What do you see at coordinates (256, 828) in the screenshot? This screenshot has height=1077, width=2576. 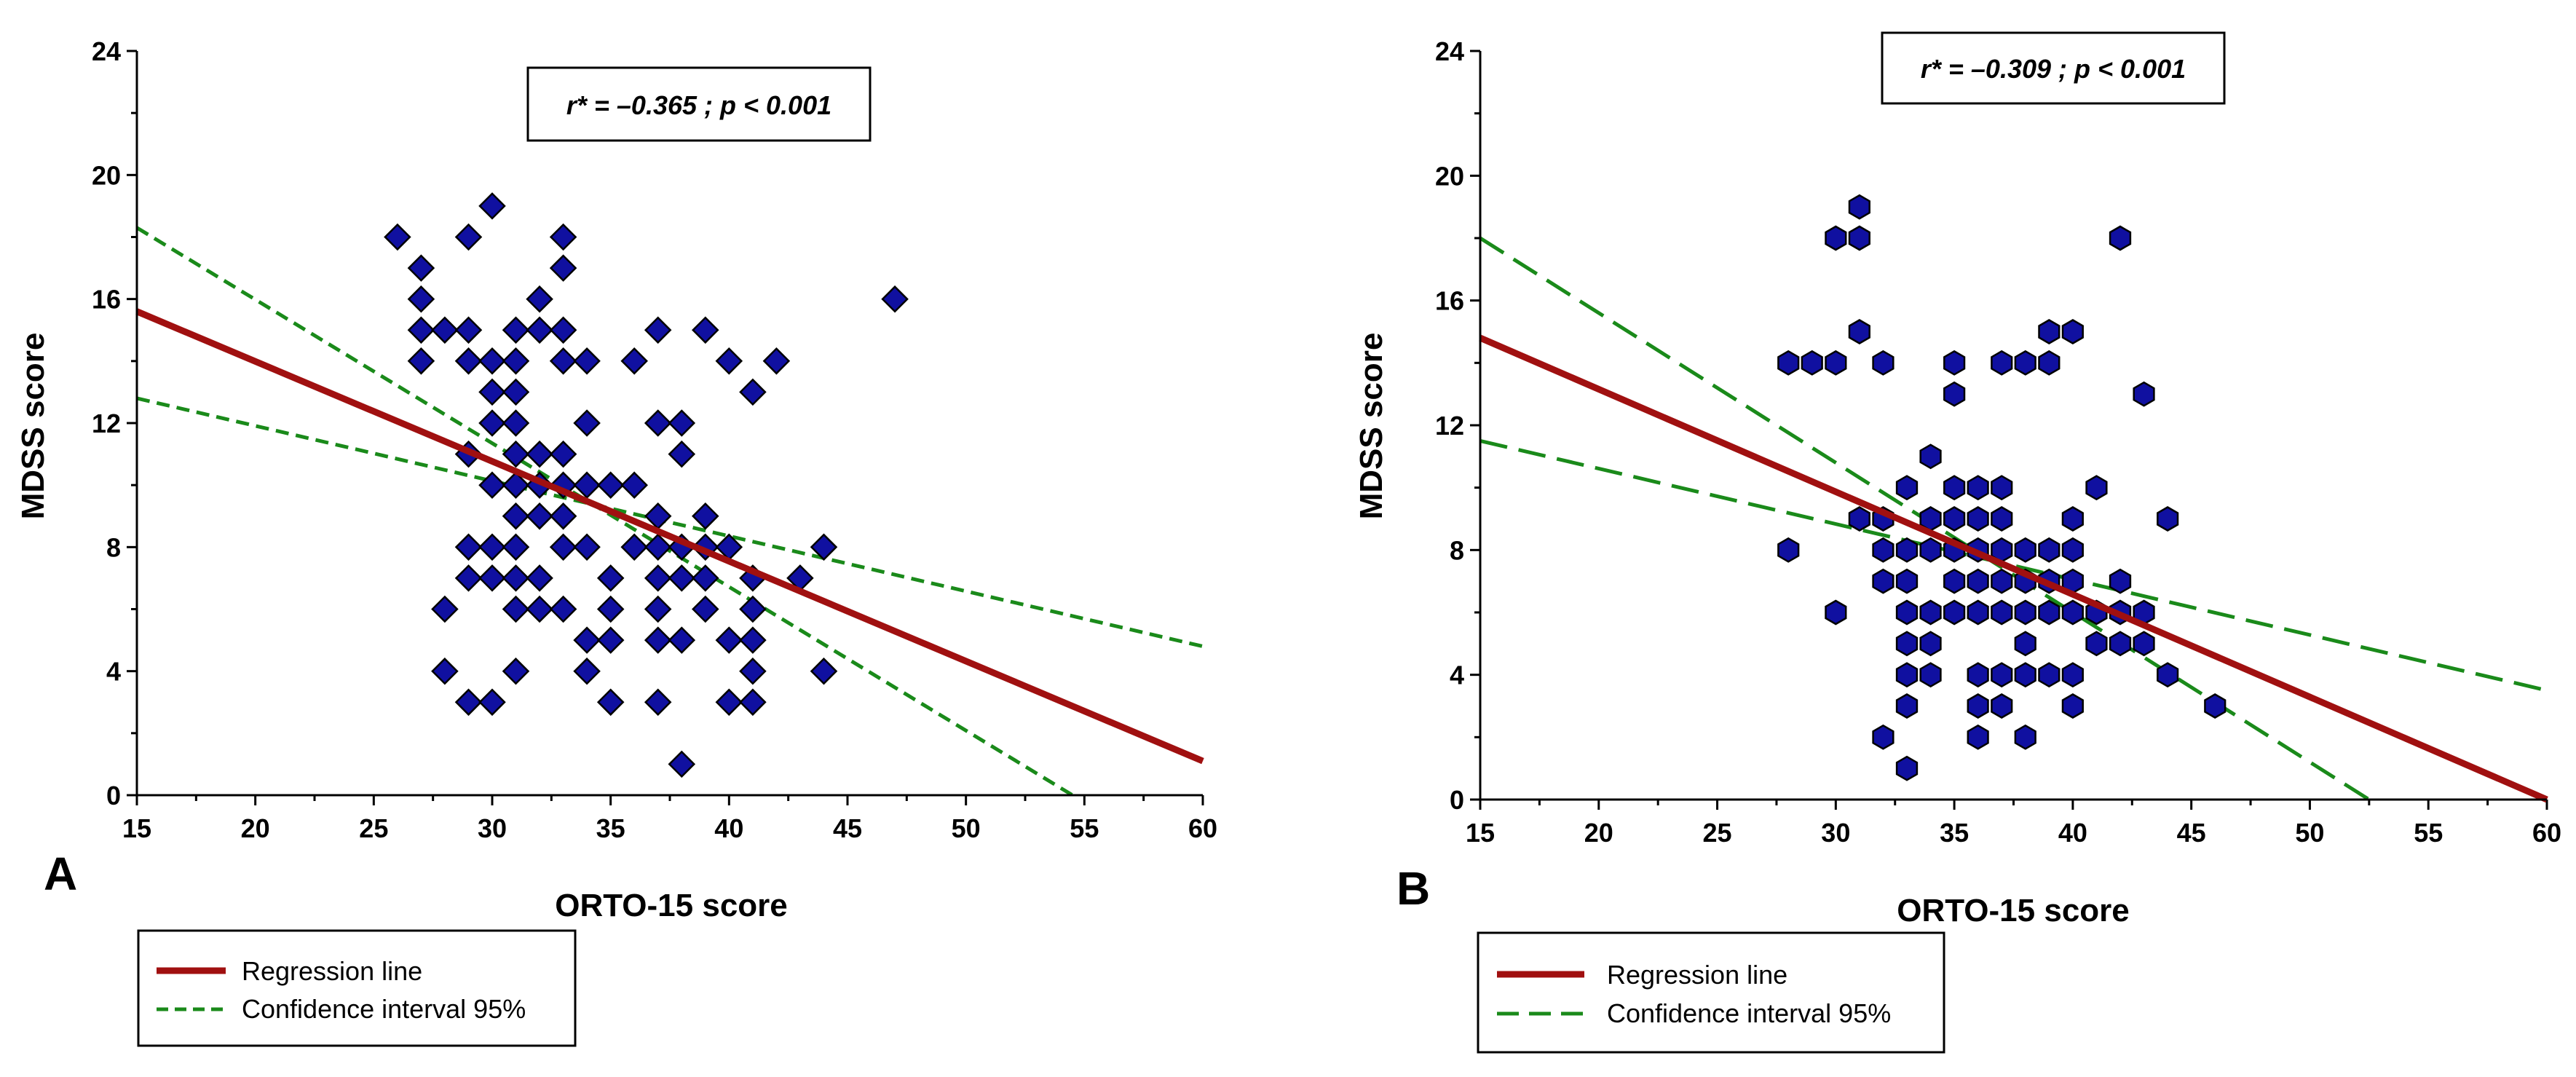 I see `x-tick-label-a: 20` at bounding box center [256, 828].